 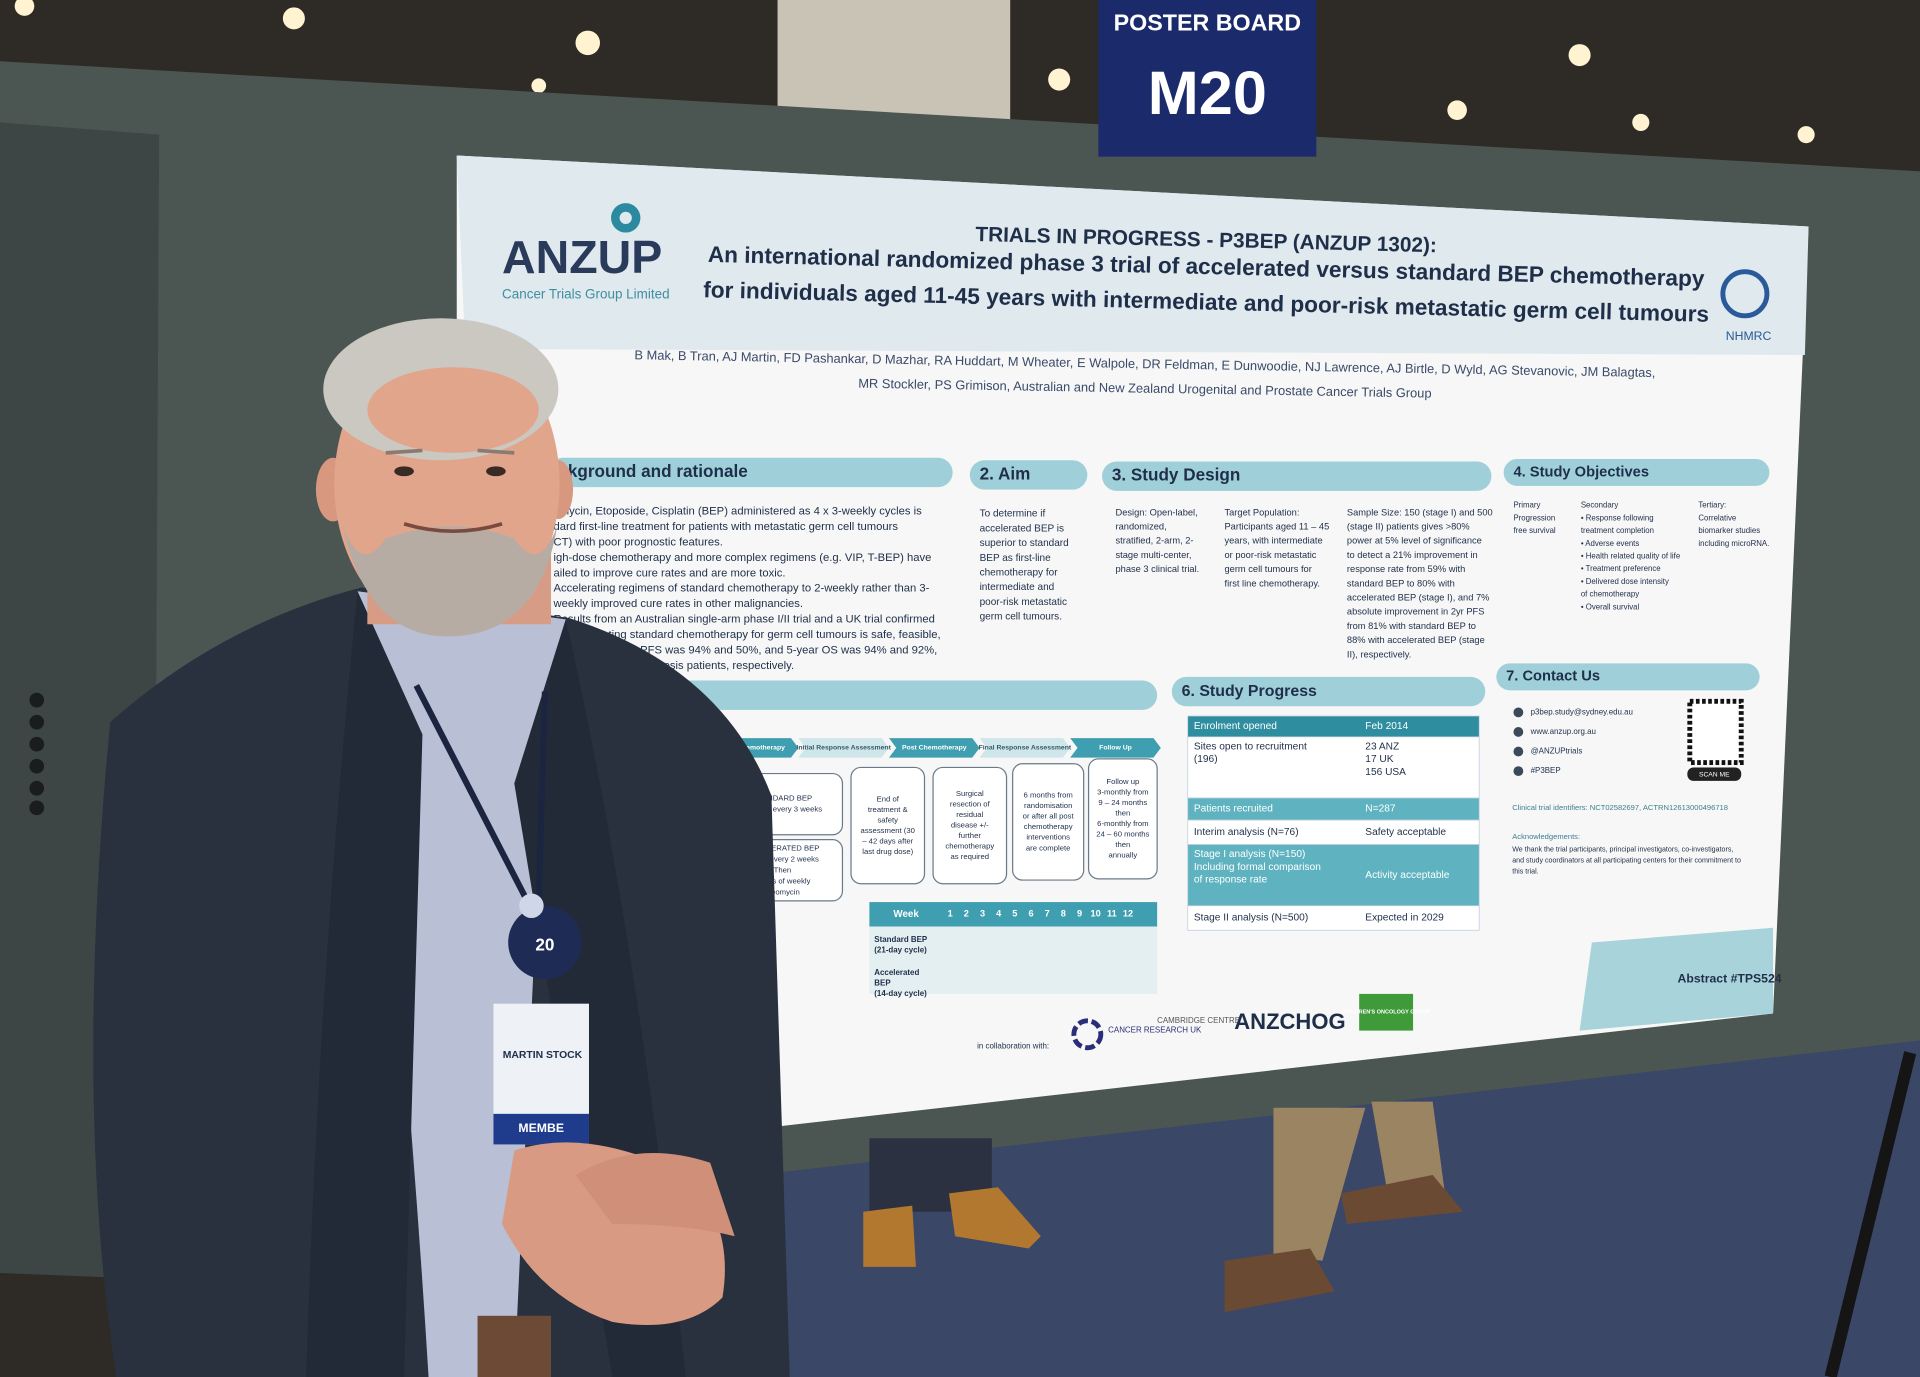 What do you see at coordinates (1128, 914) in the screenshot?
I see `week-number: 12` at bounding box center [1128, 914].